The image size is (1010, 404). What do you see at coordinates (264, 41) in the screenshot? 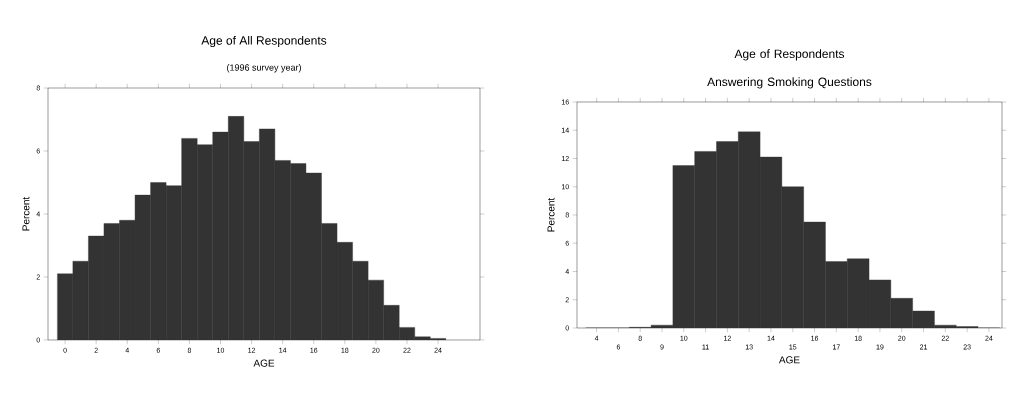
I see `chart-title: Age of All Respondents` at bounding box center [264, 41].